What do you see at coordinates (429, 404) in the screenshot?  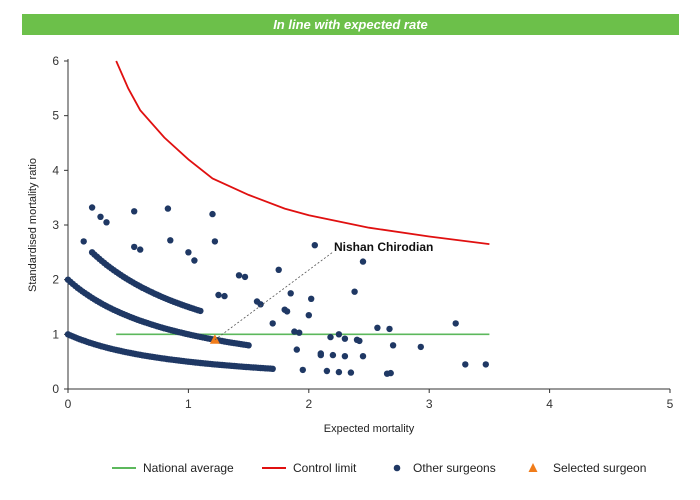 I see `x-tick-label: 3` at bounding box center [429, 404].